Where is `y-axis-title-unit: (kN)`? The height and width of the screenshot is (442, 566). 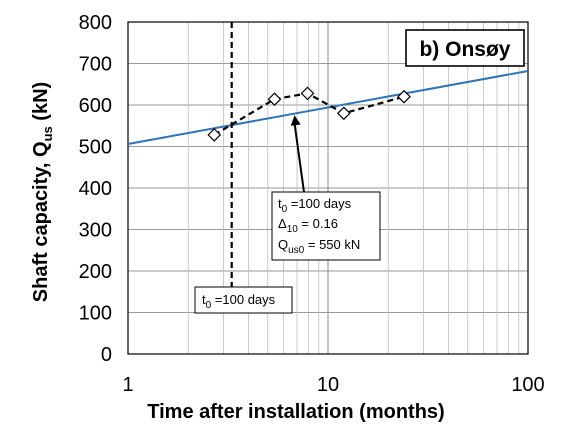
y-axis-title-unit: (kN) is located at coordinates (41, 104).